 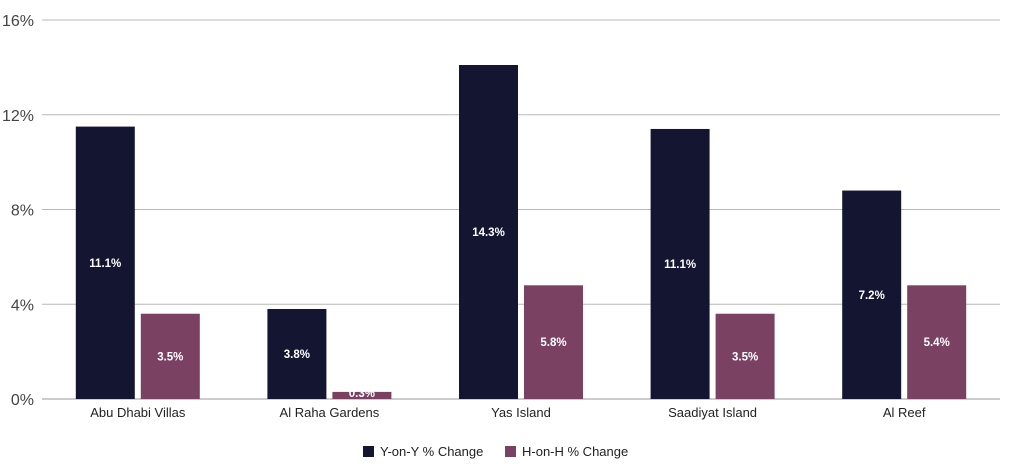 I want to click on data-label: 0.3%, so click(x=362, y=394).